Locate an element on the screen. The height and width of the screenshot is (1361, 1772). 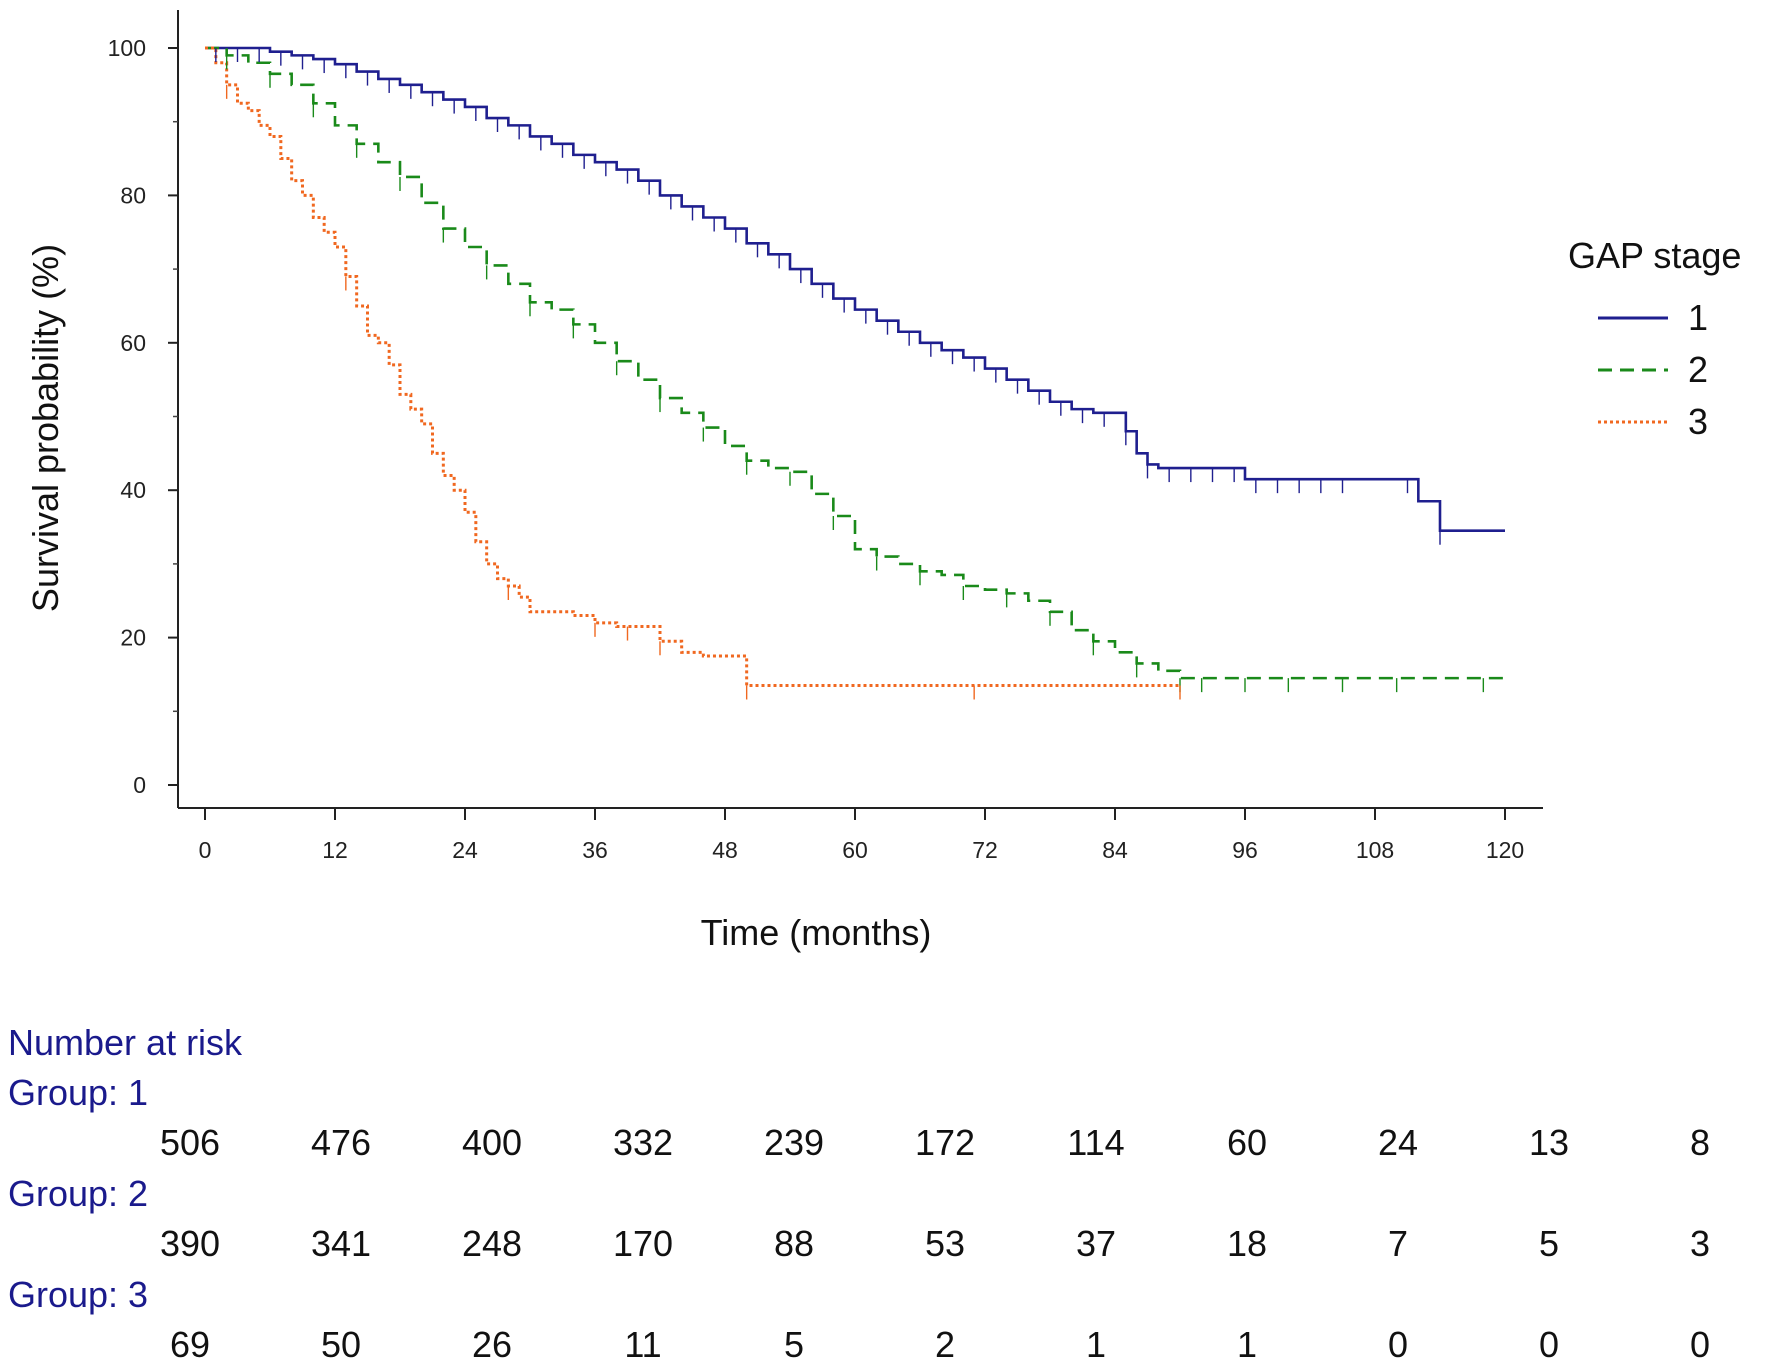
risk-table-title: Number at risk is located at coordinates (125, 1042).